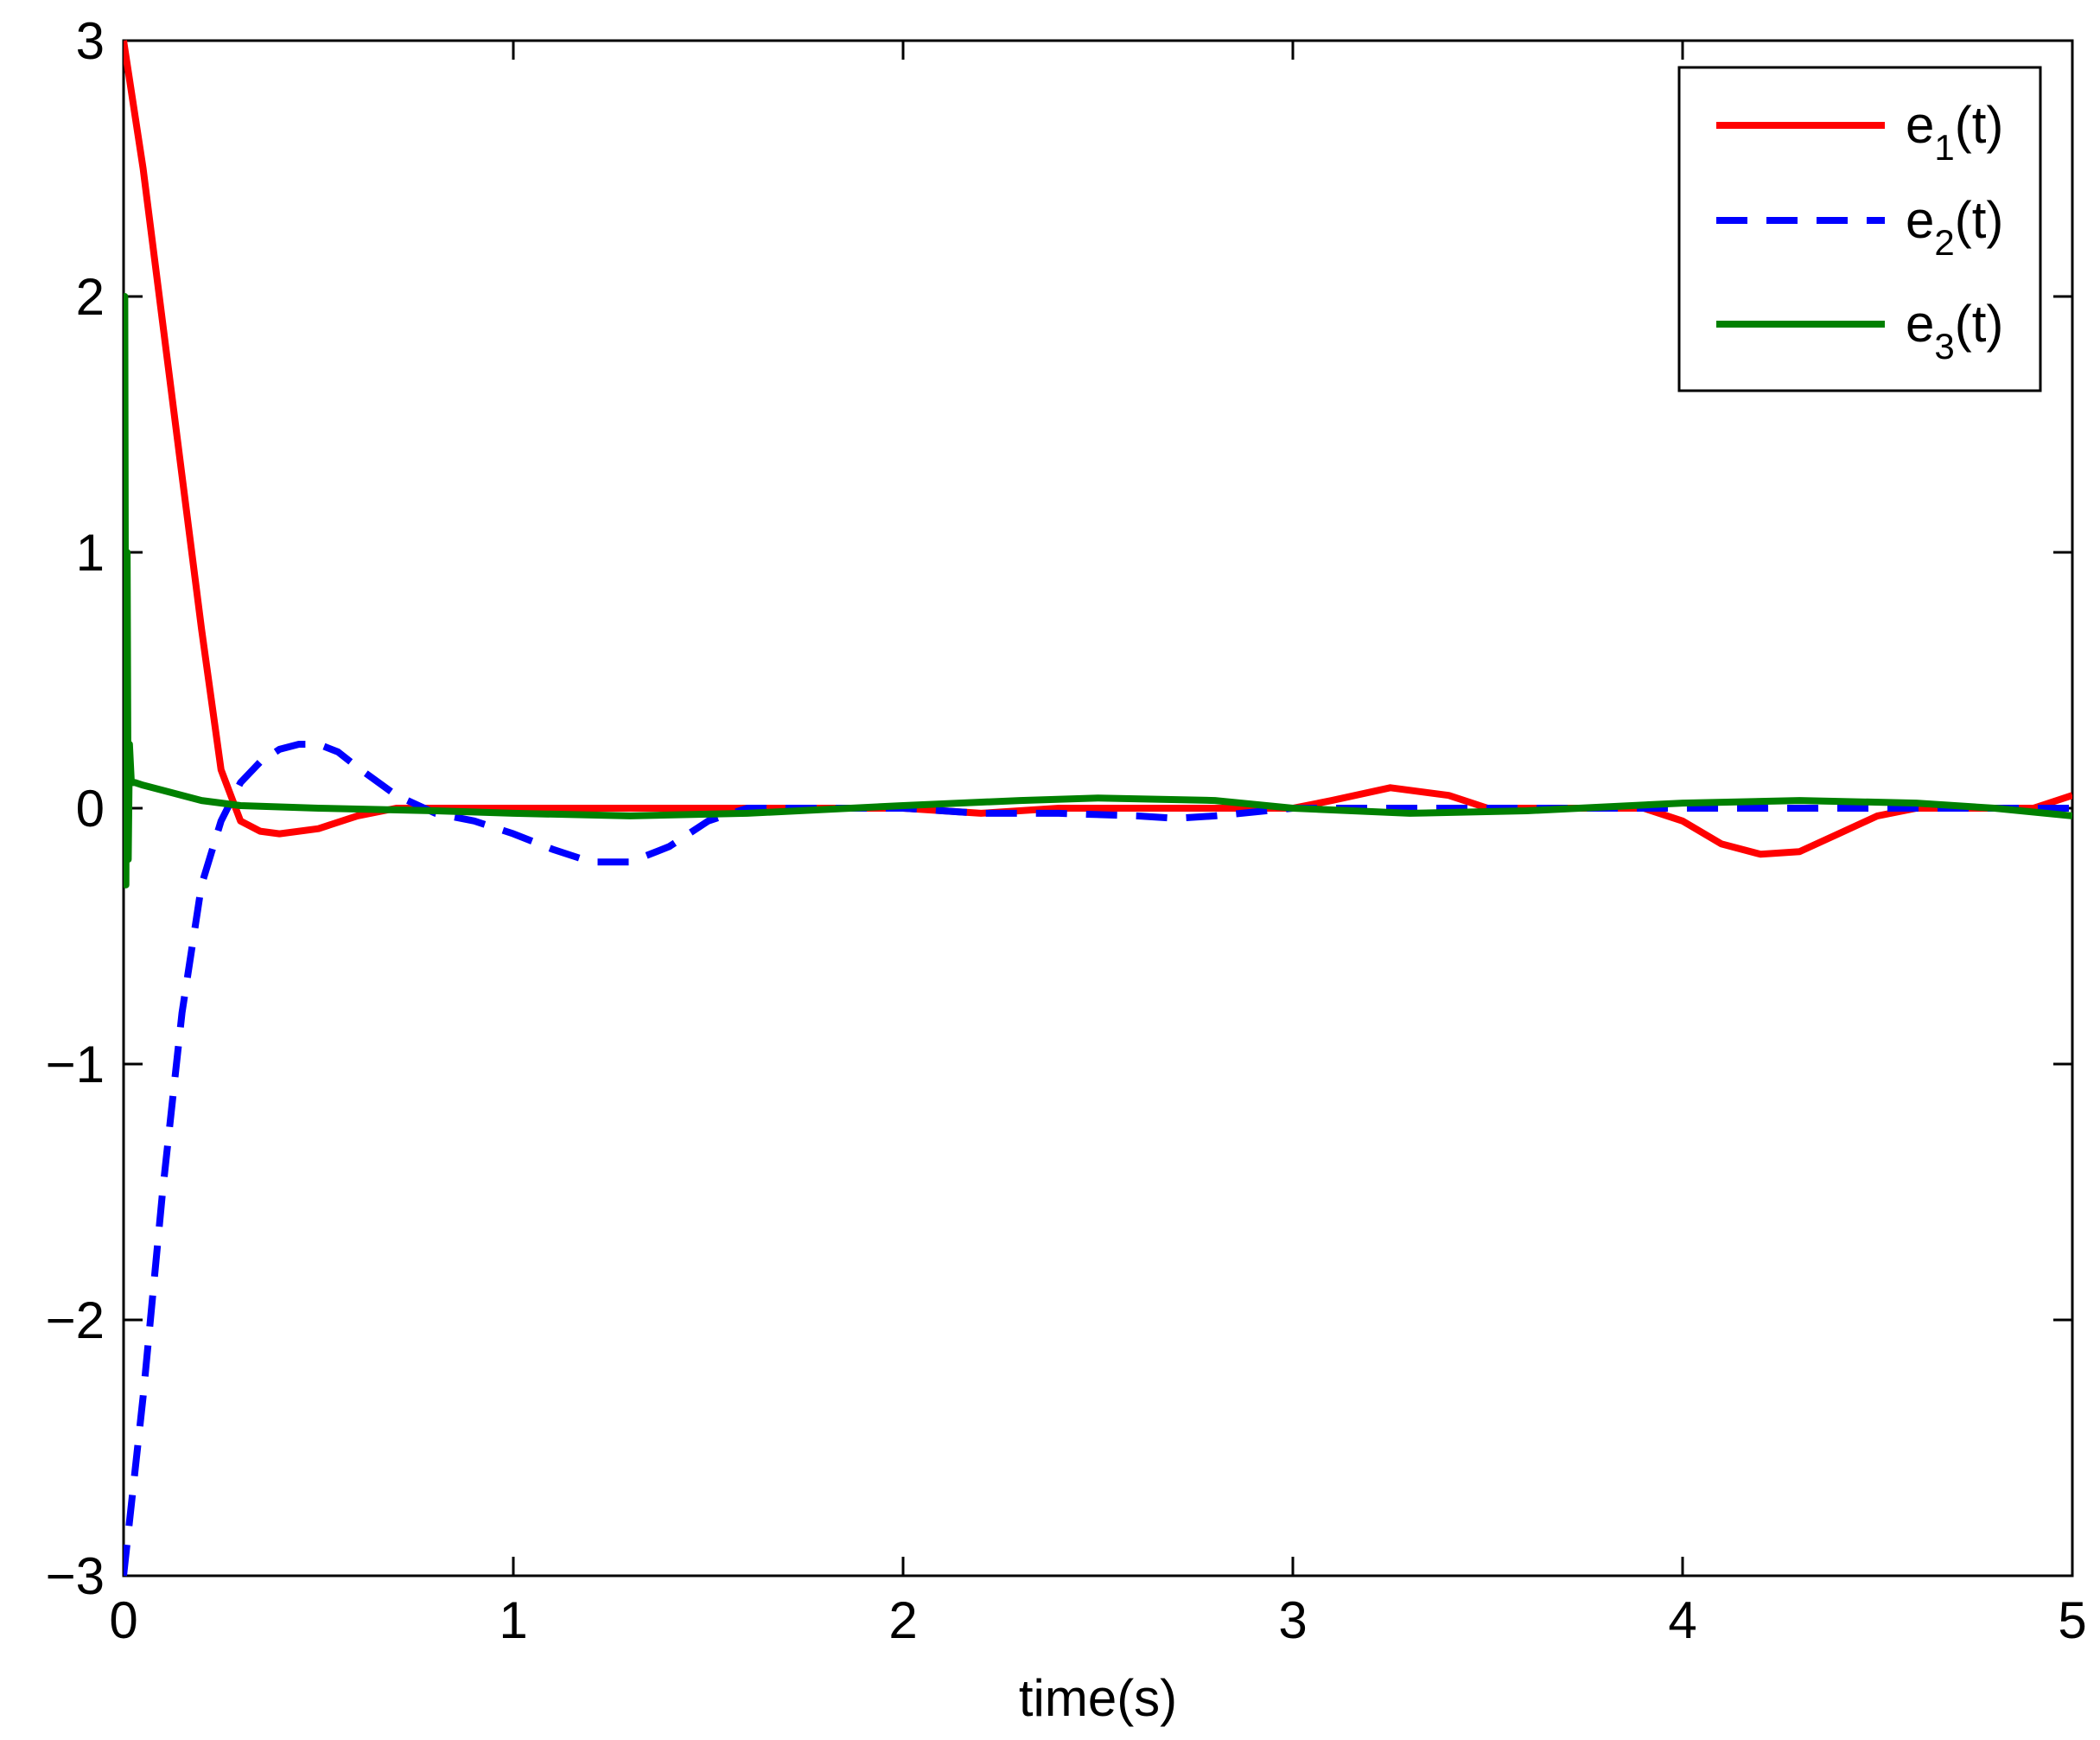  What do you see at coordinates (1955, 227) in the screenshot?
I see `legend-label-2: e2(t)` at bounding box center [1955, 227].